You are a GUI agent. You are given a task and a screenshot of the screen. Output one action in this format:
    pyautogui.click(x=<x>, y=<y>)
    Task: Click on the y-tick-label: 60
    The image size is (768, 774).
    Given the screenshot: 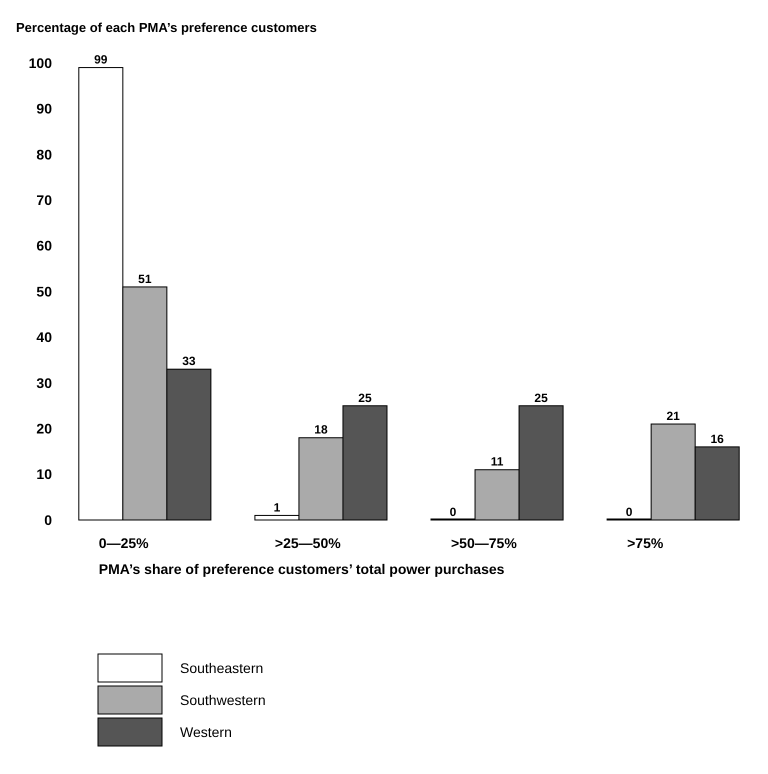 What is the action you would take?
    pyautogui.click(x=44, y=246)
    